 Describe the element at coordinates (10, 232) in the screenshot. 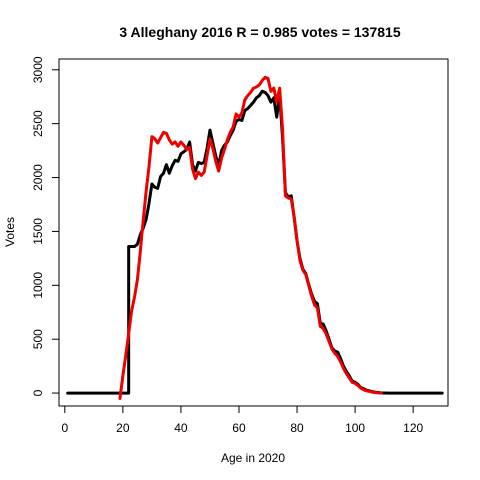

I see `y-axis-label: Votes` at that location.